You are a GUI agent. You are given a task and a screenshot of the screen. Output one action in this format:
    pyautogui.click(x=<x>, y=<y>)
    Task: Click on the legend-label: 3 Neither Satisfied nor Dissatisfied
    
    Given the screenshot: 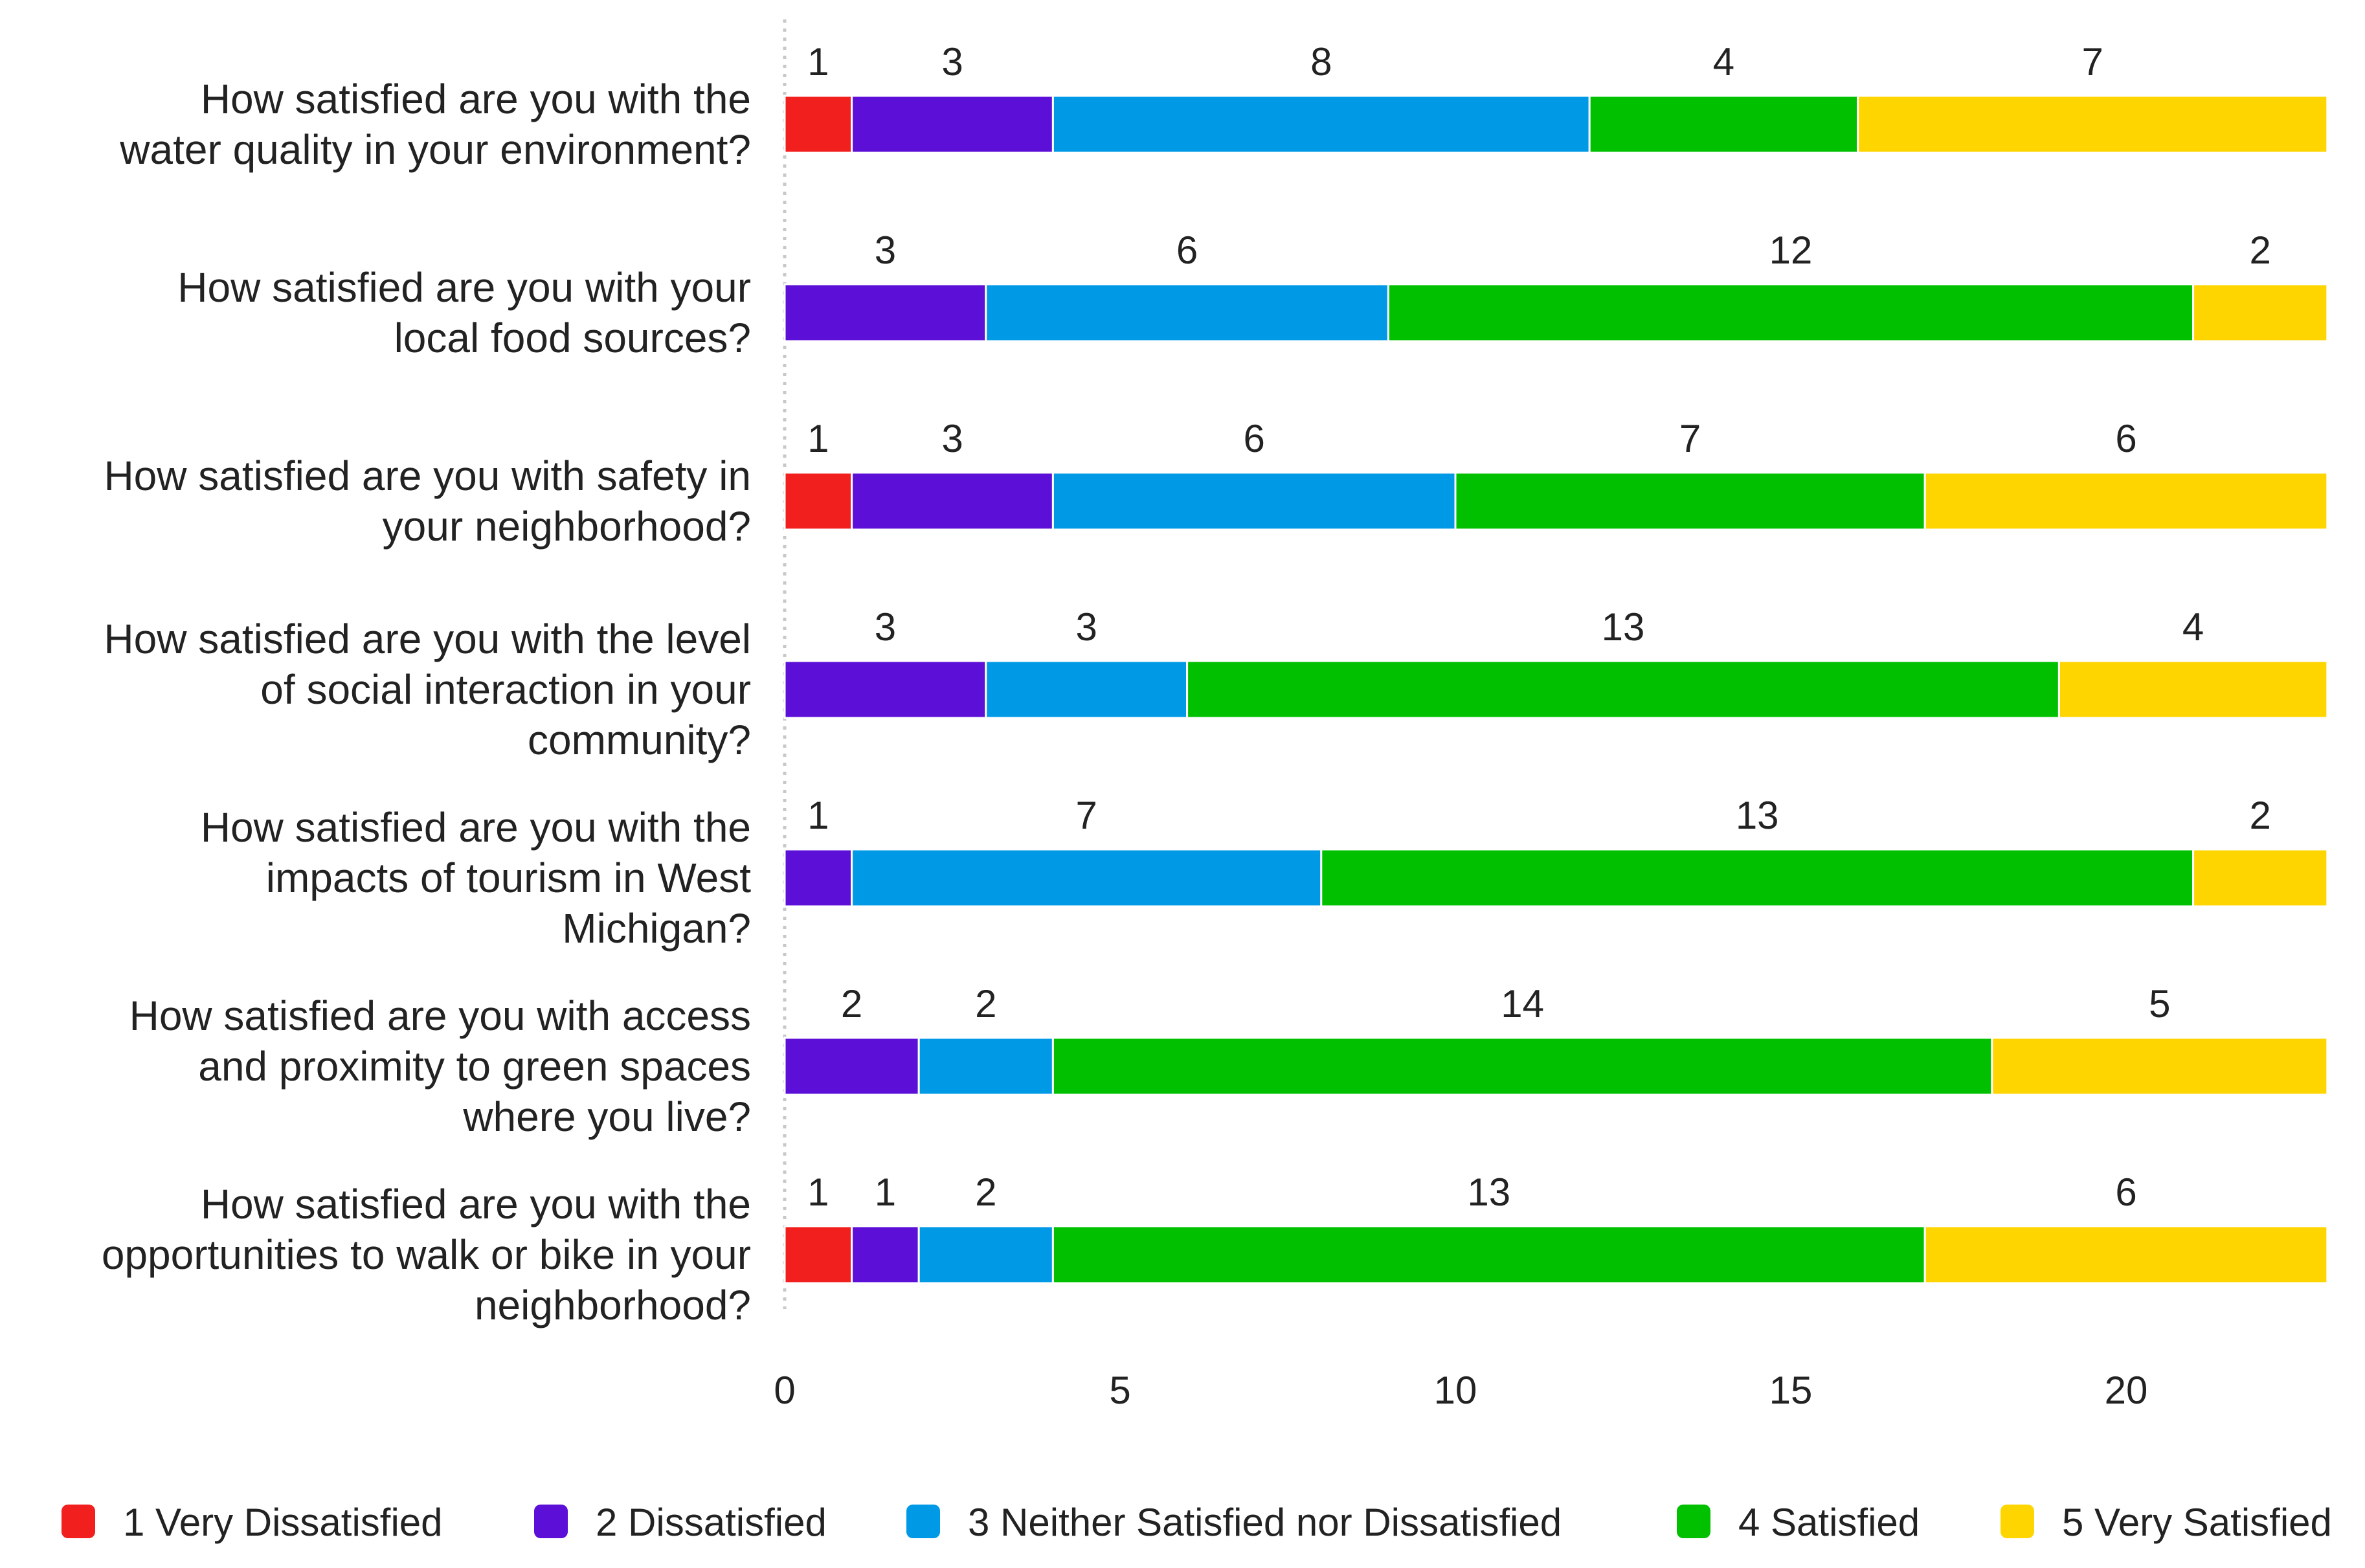 What is the action you would take?
    pyautogui.click(x=1265, y=1522)
    